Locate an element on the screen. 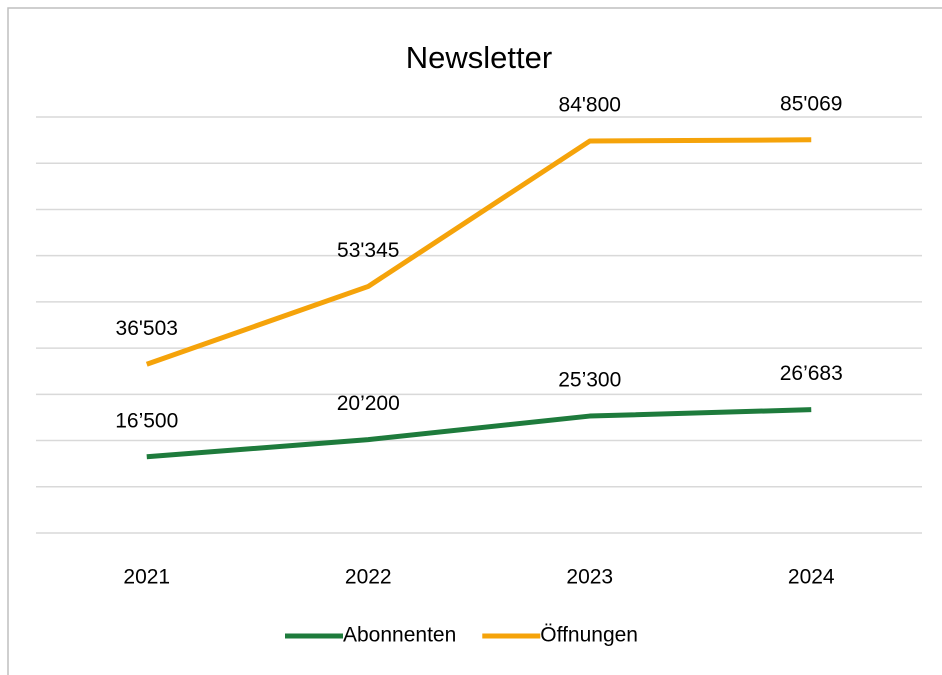 Image resolution: width=942 pixels, height=675 pixels. data-label: 26’683 is located at coordinates (811, 373).